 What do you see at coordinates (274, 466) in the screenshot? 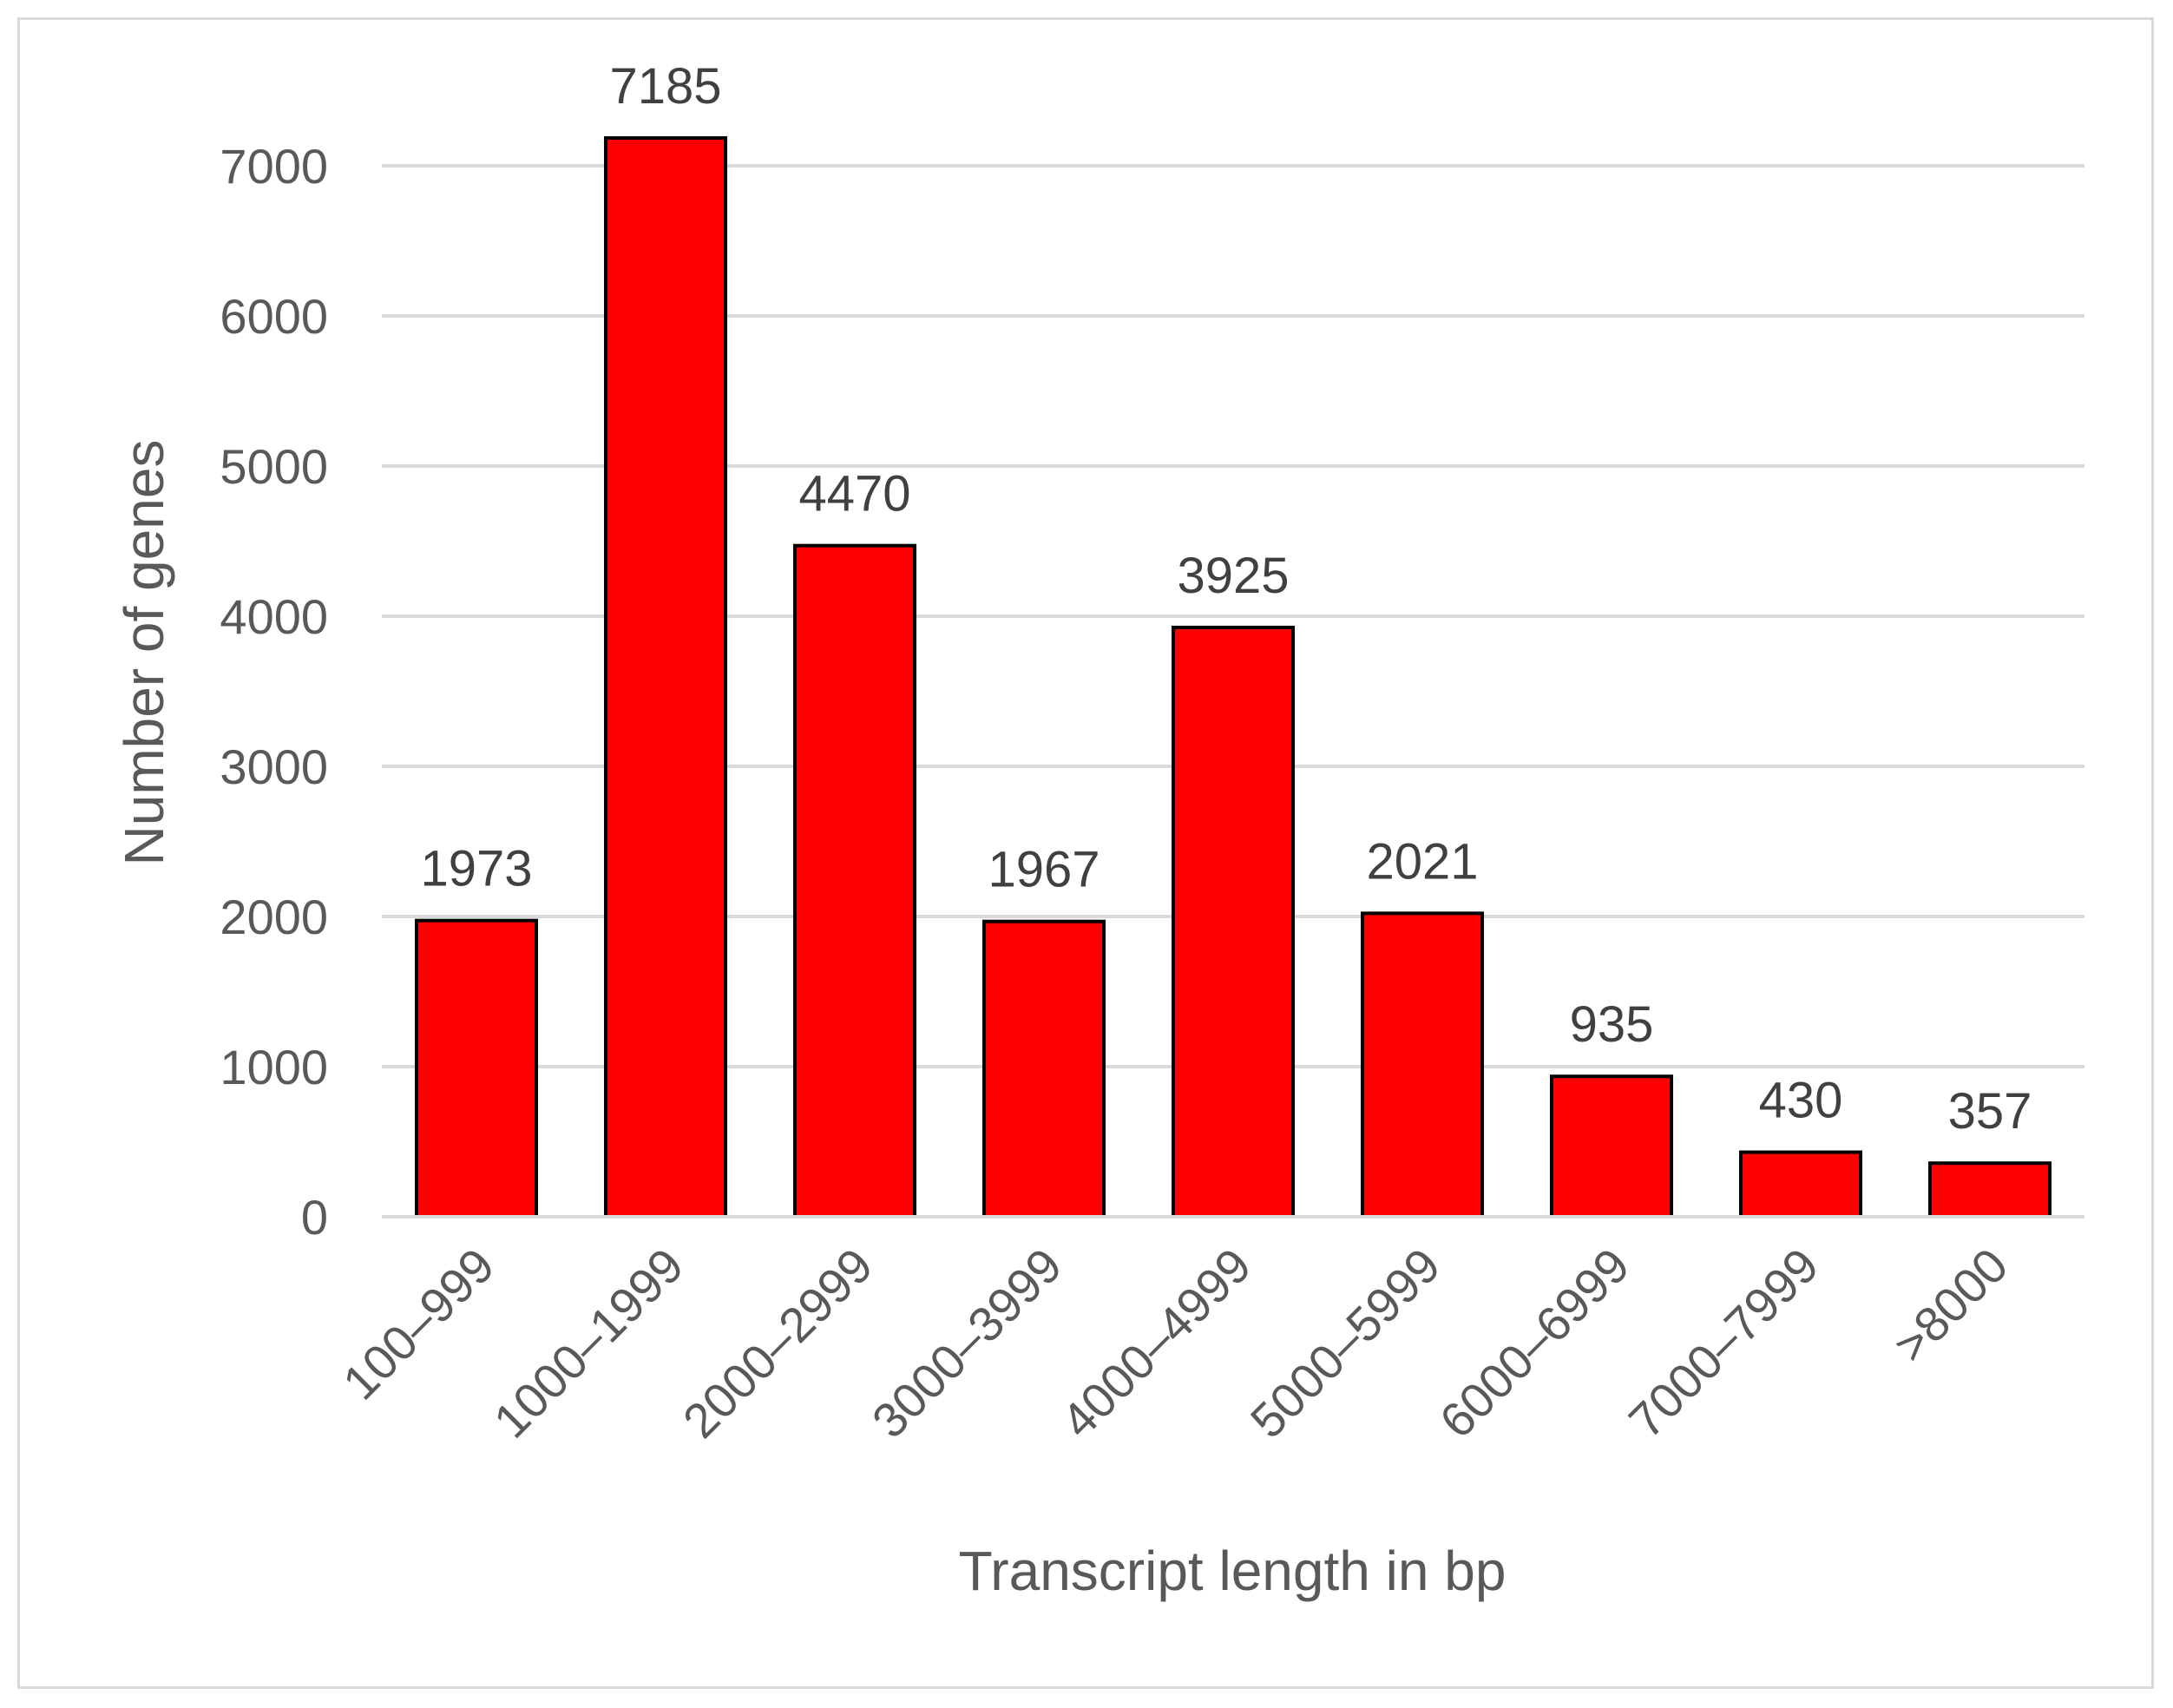
I see `y-tick-label: 5000` at bounding box center [274, 466].